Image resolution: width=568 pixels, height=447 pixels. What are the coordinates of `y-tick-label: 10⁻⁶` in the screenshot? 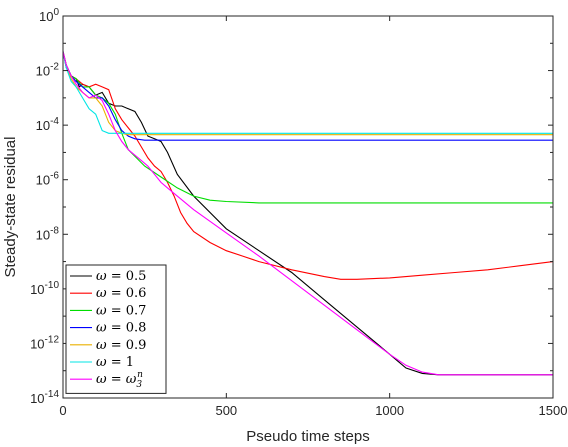 It's located at (48, 179).